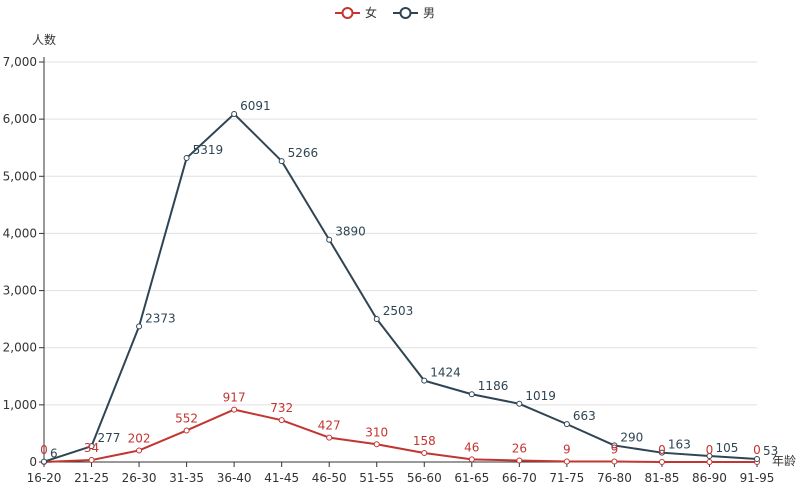  What do you see at coordinates (20, 62) in the screenshot?
I see `y-tick-label: 7,000` at bounding box center [20, 62].